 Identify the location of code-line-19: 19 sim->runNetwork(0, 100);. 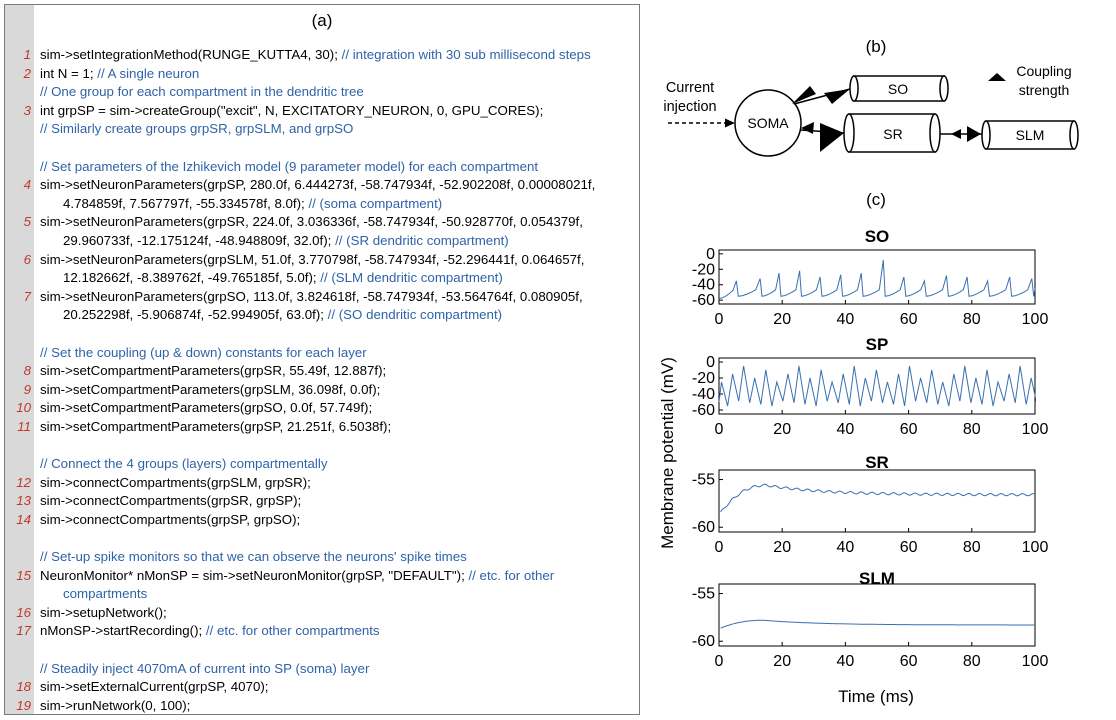
(322, 706).